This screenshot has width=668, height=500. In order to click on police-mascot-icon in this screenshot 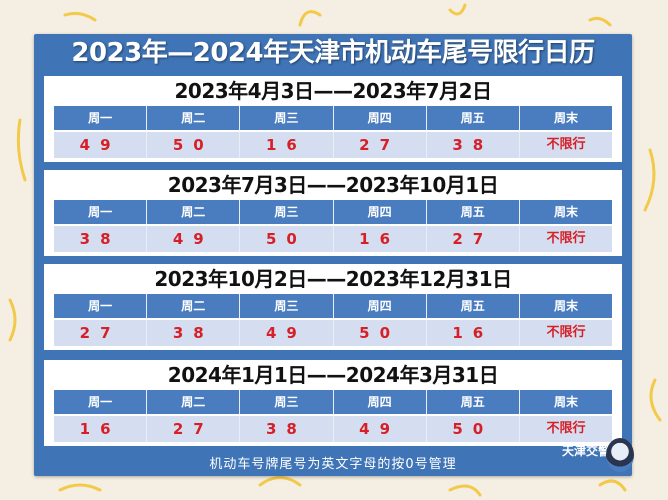, I will do `click(620, 455)`.